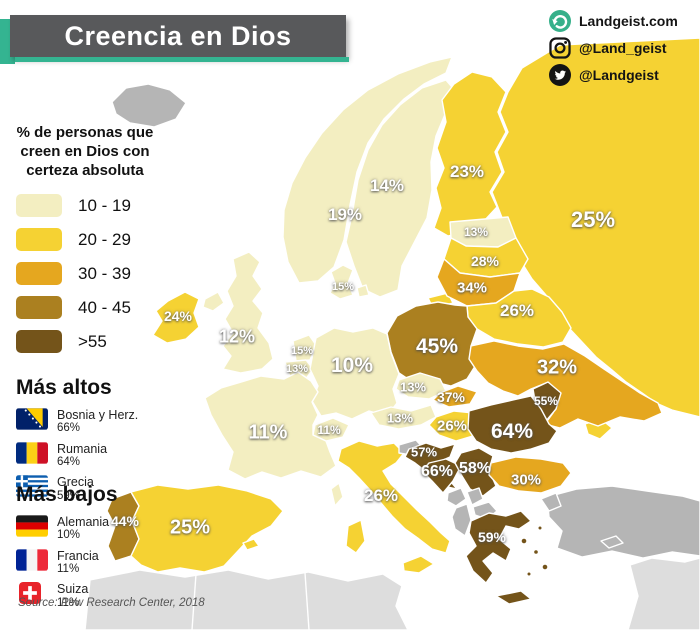  What do you see at coordinates (82, 448) in the screenshot?
I see `rank-country-name: Rumania` at bounding box center [82, 448].